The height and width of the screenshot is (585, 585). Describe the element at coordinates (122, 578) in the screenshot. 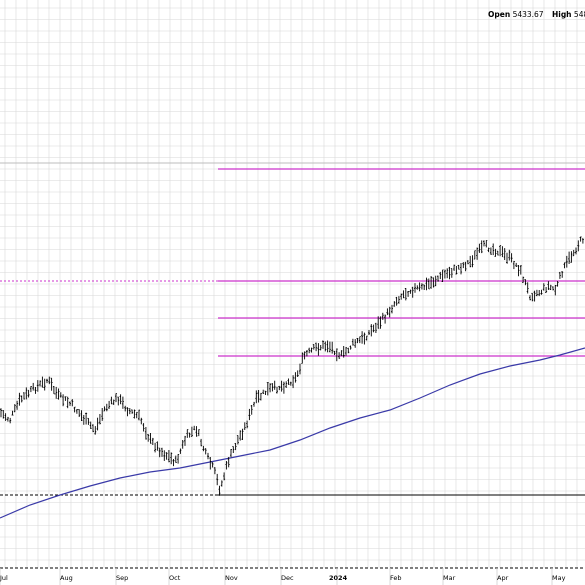

I see `x-tick-label: Sep` at that location.